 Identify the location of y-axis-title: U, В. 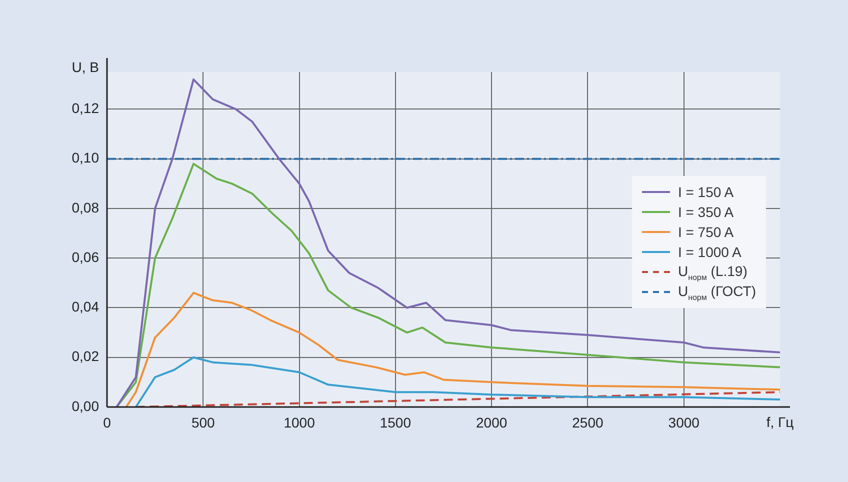
(85, 66).